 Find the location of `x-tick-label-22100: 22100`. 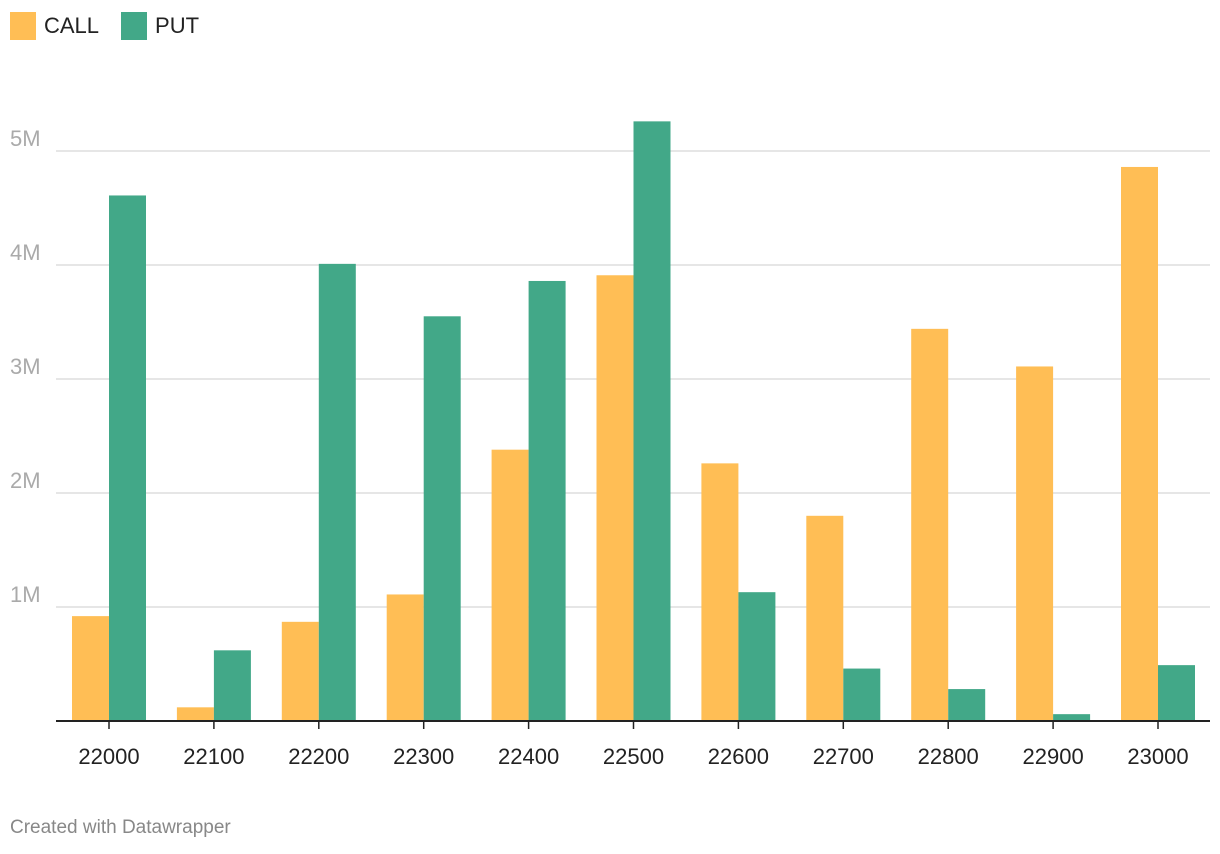

x-tick-label-22100: 22100 is located at coordinates (213, 756).